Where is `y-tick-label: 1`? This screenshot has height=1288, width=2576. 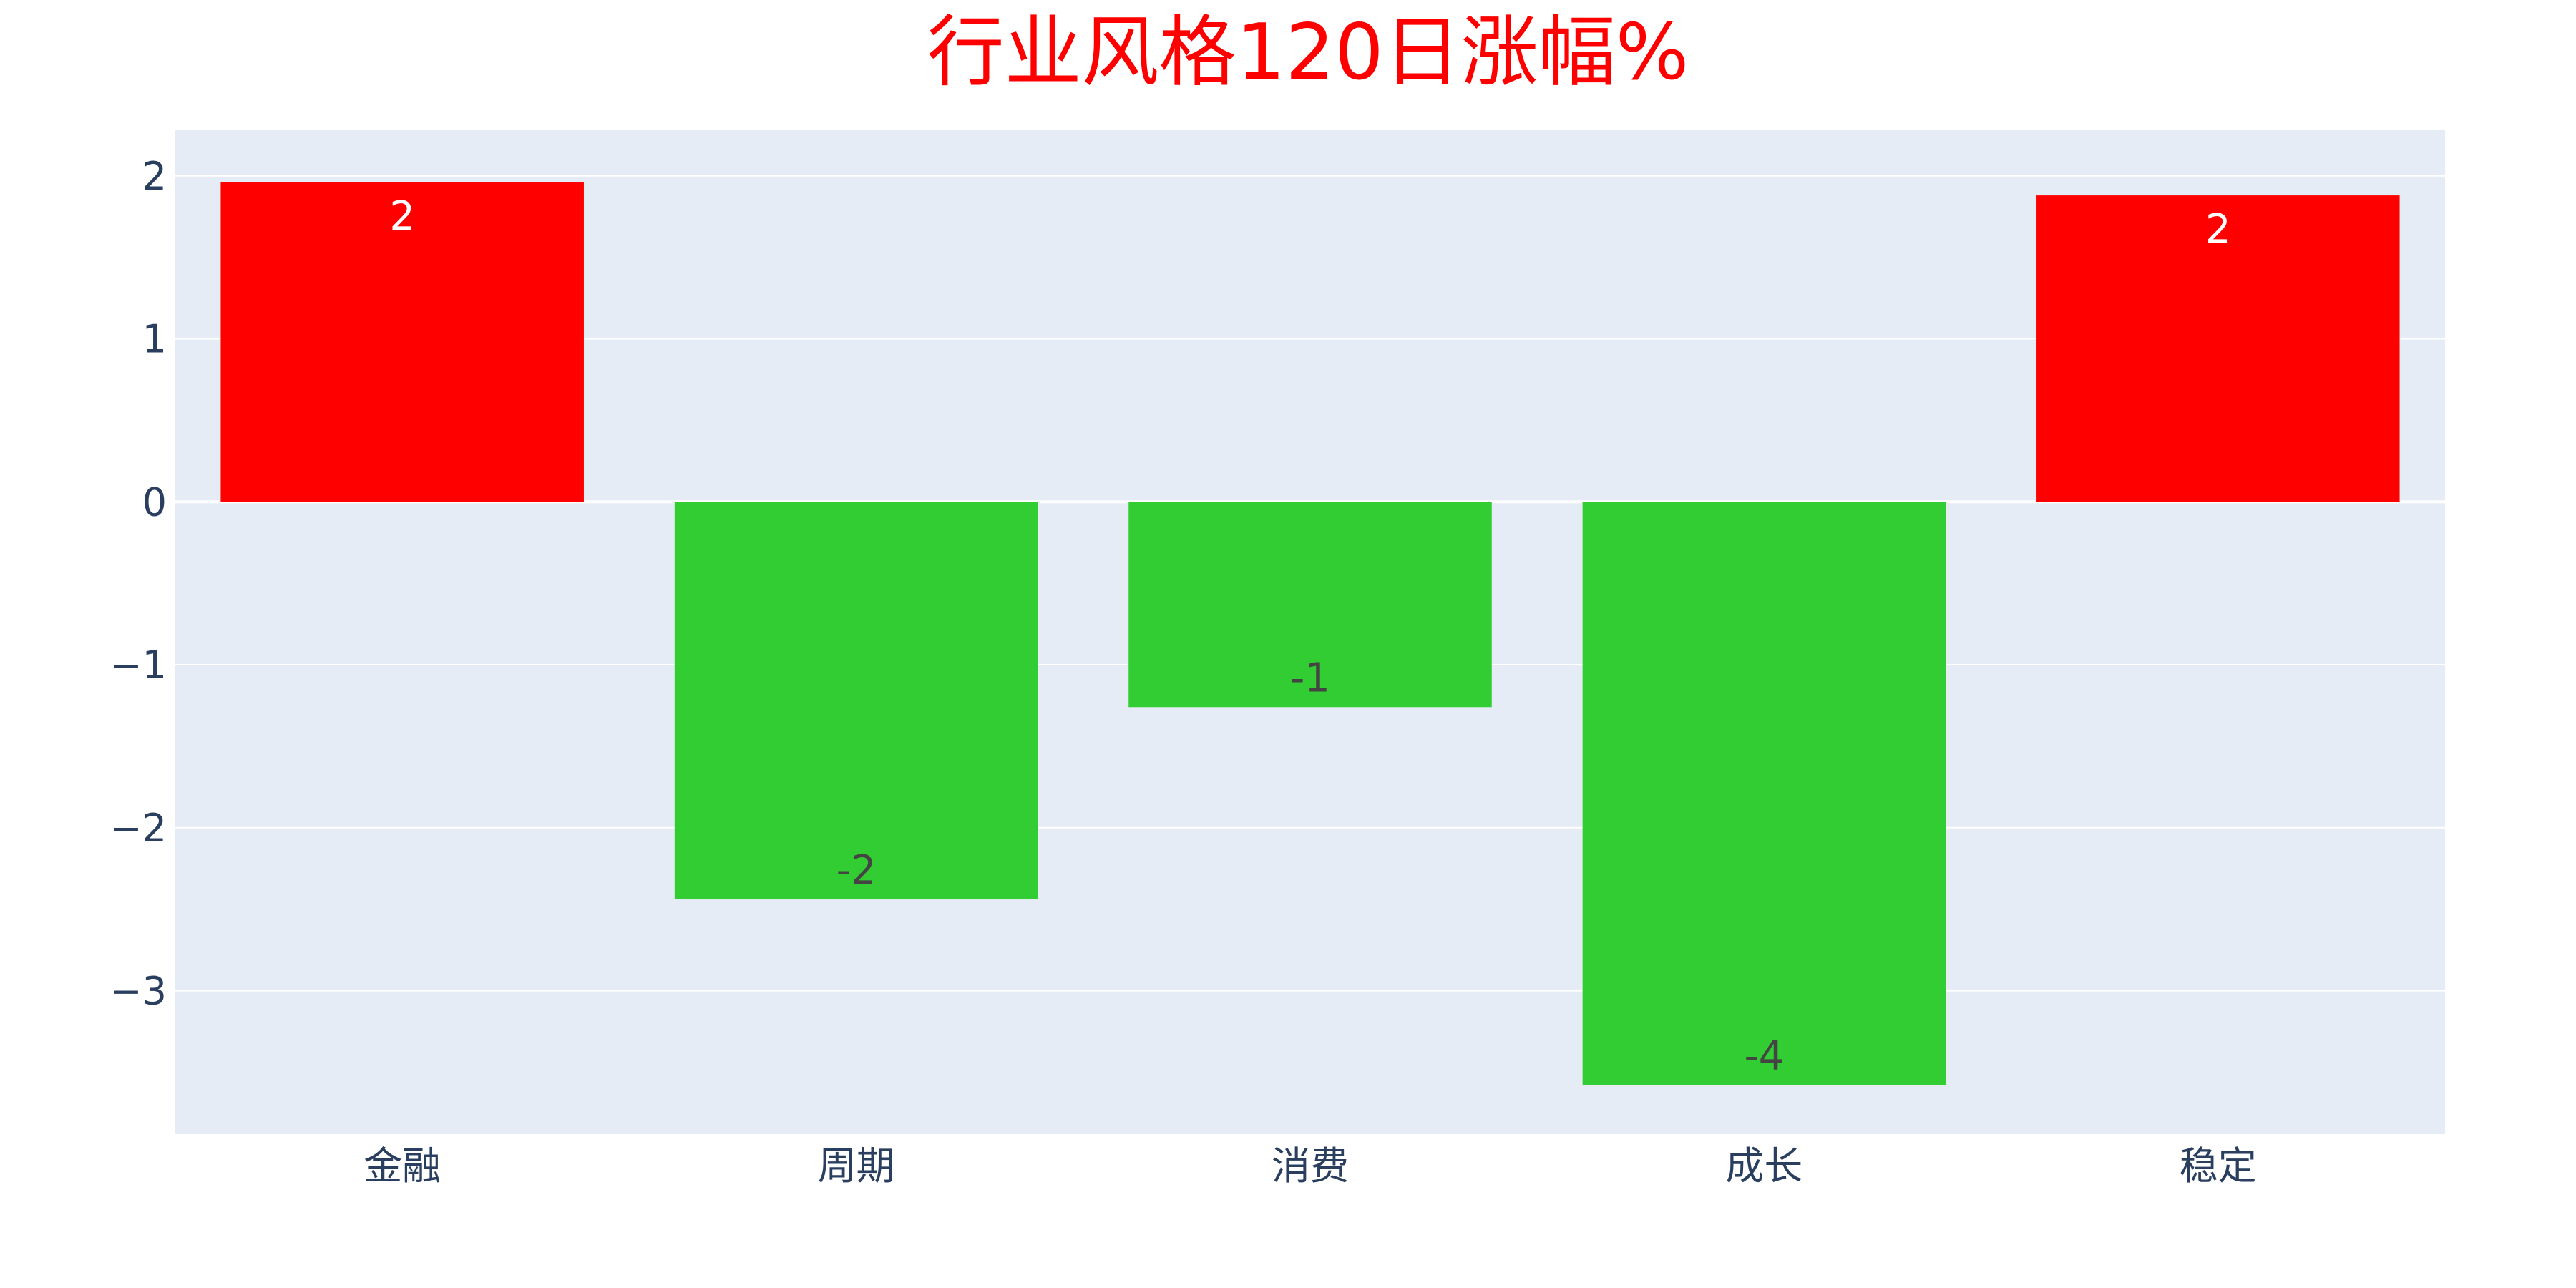 y-tick-label: 1 is located at coordinates (154, 339).